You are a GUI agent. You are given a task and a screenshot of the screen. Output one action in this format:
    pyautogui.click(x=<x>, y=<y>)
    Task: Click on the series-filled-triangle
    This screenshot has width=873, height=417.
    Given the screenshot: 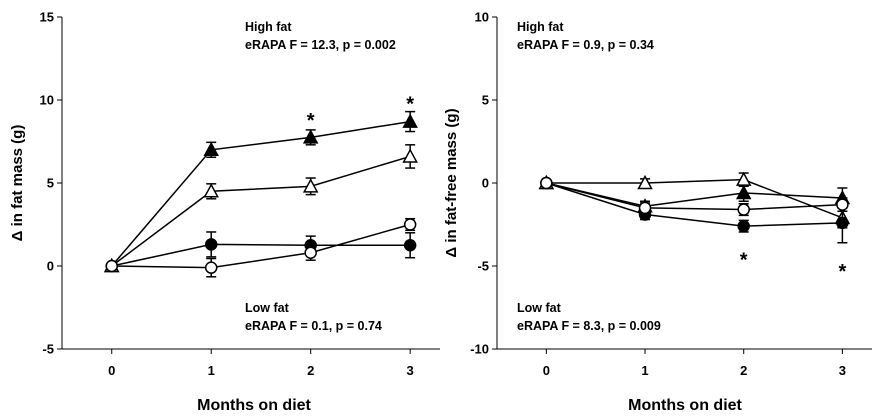 What is the action you would take?
    pyautogui.click(x=260, y=191)
    